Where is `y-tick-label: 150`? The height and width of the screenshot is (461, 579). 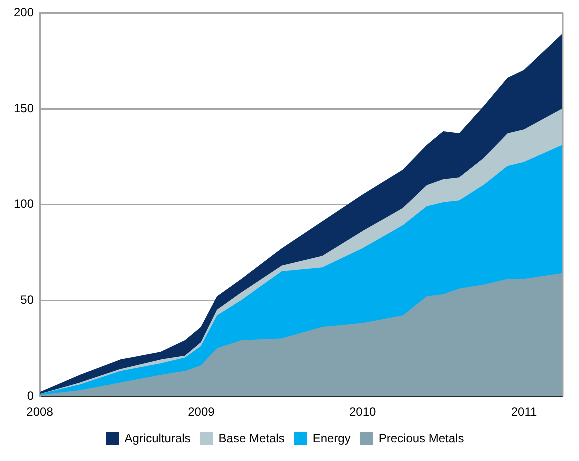 y-tick-label: 150 is located at coordinates (24, 108).